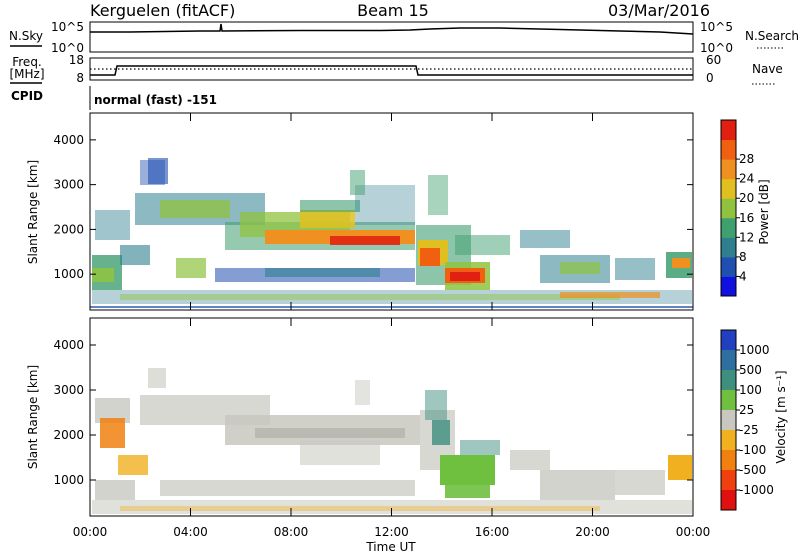 This screenshot has height=554, width=800. I want to click on x-tick-label: 08:00, so click(291, 532).